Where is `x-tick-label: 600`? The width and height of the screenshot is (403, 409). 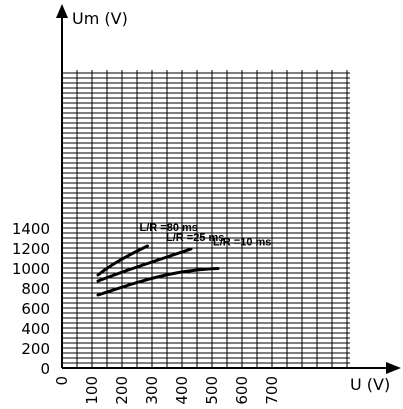
x-tick-label: 600 is located at coordinates (242, 390).